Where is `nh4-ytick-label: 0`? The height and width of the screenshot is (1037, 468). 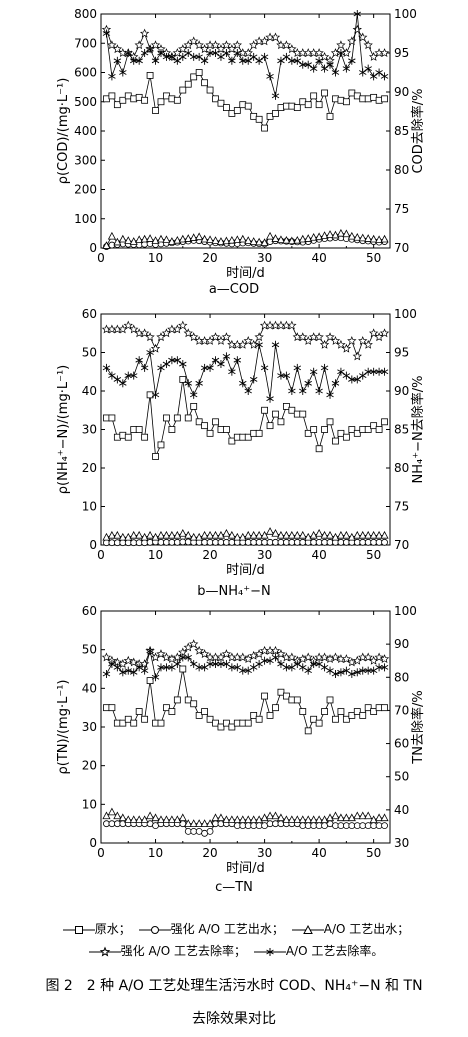 nh4-ytick-label: 0 is located at coordinates (93, 545).